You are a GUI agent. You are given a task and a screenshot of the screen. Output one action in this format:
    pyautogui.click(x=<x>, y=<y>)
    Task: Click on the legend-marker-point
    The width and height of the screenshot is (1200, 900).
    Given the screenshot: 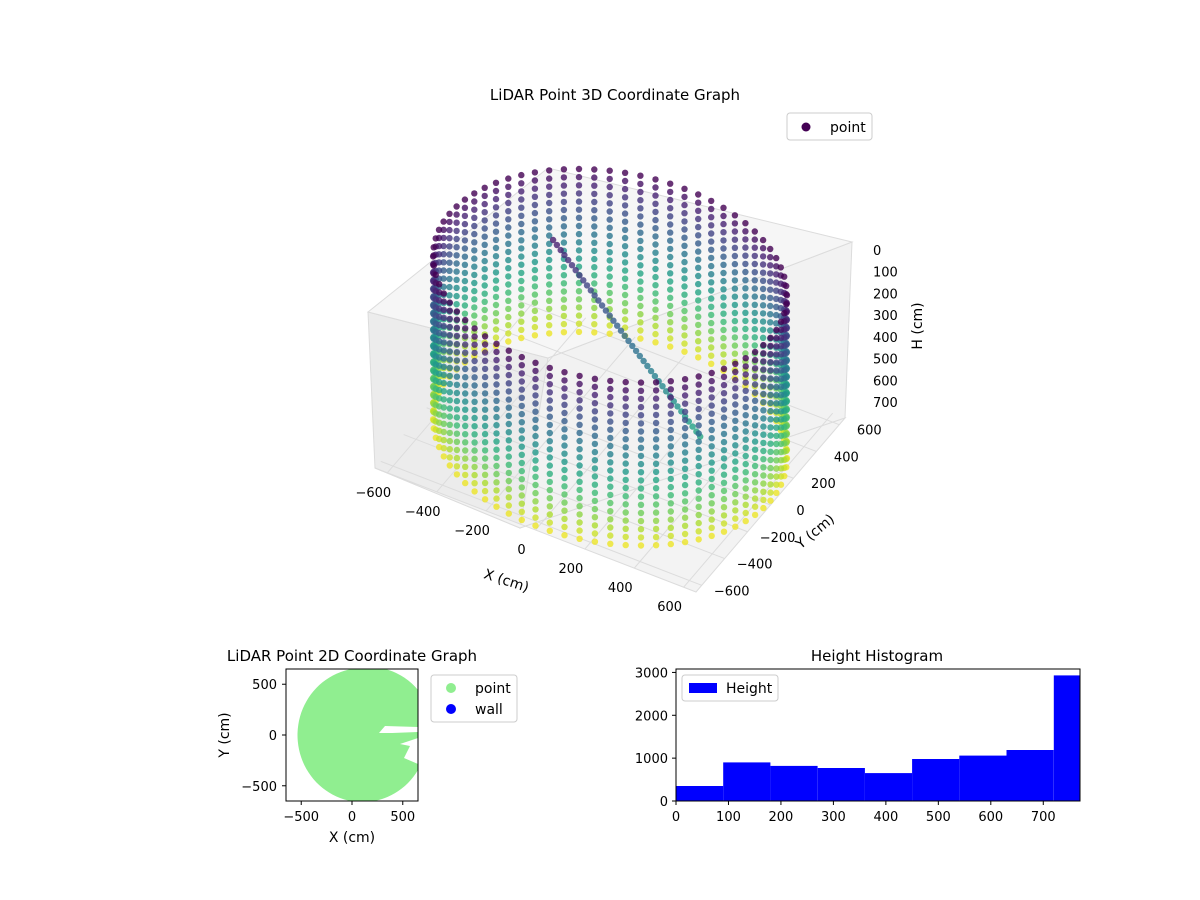 What is the action you would take?
    pyautogui.click(x=806, y=127)
    